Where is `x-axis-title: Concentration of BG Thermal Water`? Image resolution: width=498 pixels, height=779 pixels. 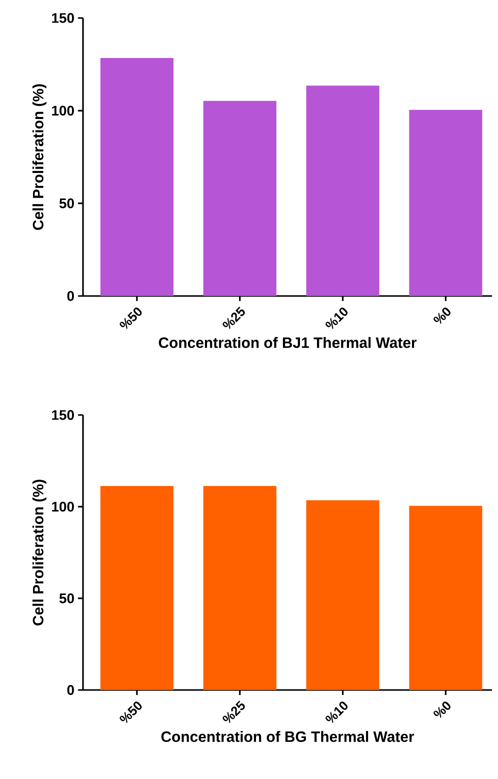
x-axis-title: Concentration of BG Thermal Water is located at coordinates (287, 736).